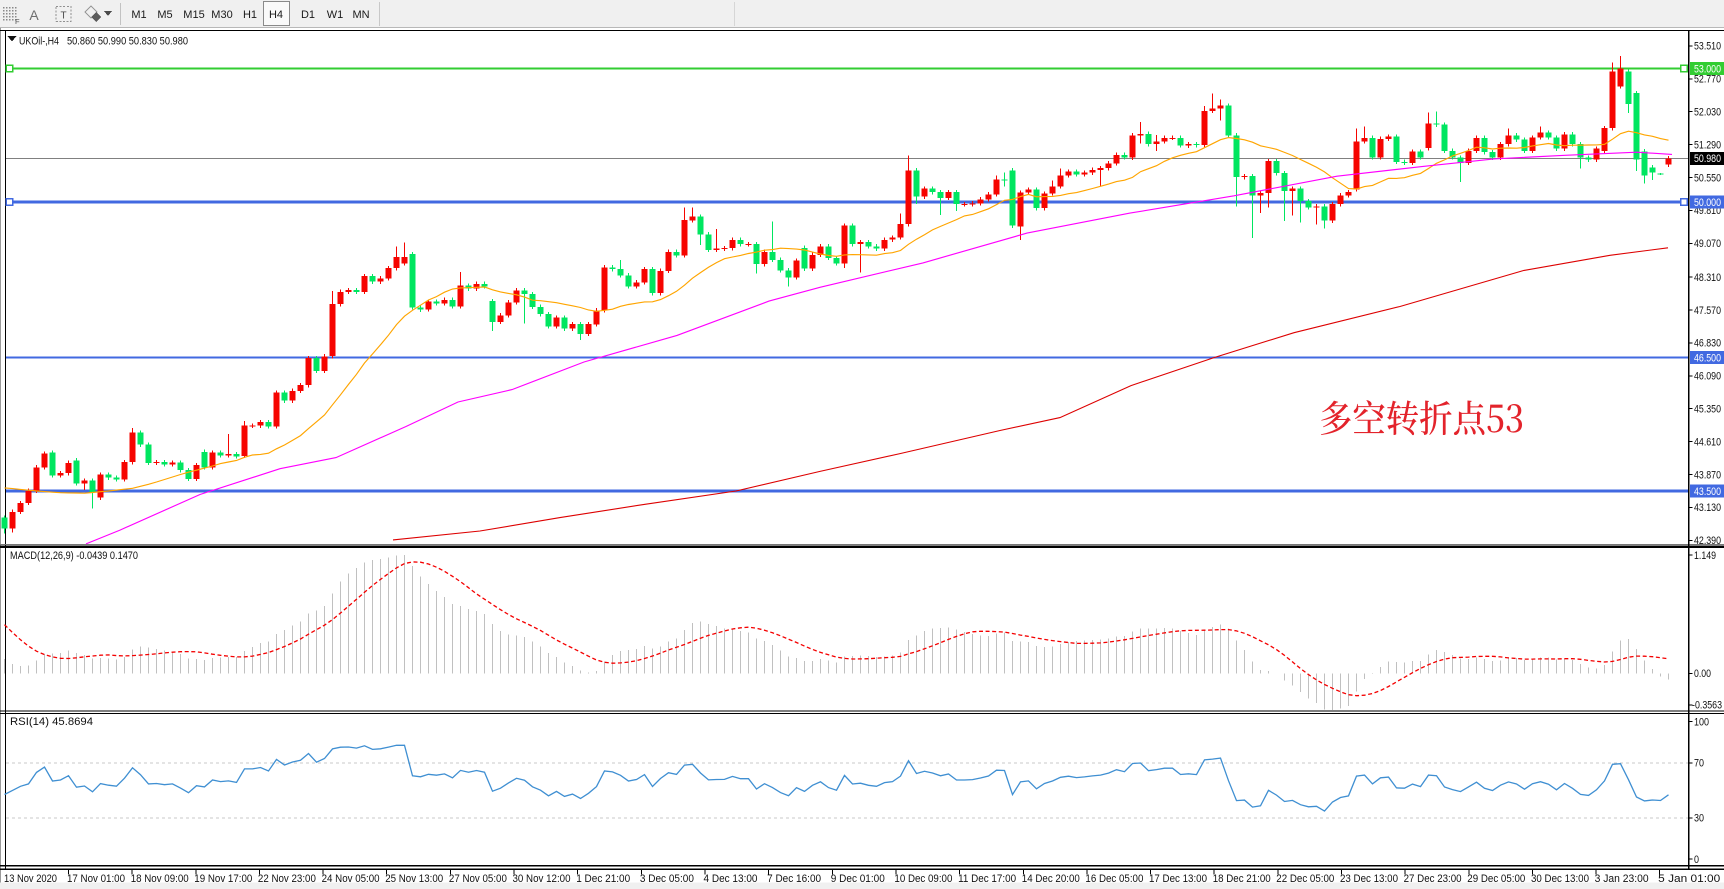 The width and height of the screenshot is (1724, 889). What do you see at coordinates (858, 879) in the screenshot?
I see `svg-text: 9 Dec 01:00` at bounding box center [858, 879].